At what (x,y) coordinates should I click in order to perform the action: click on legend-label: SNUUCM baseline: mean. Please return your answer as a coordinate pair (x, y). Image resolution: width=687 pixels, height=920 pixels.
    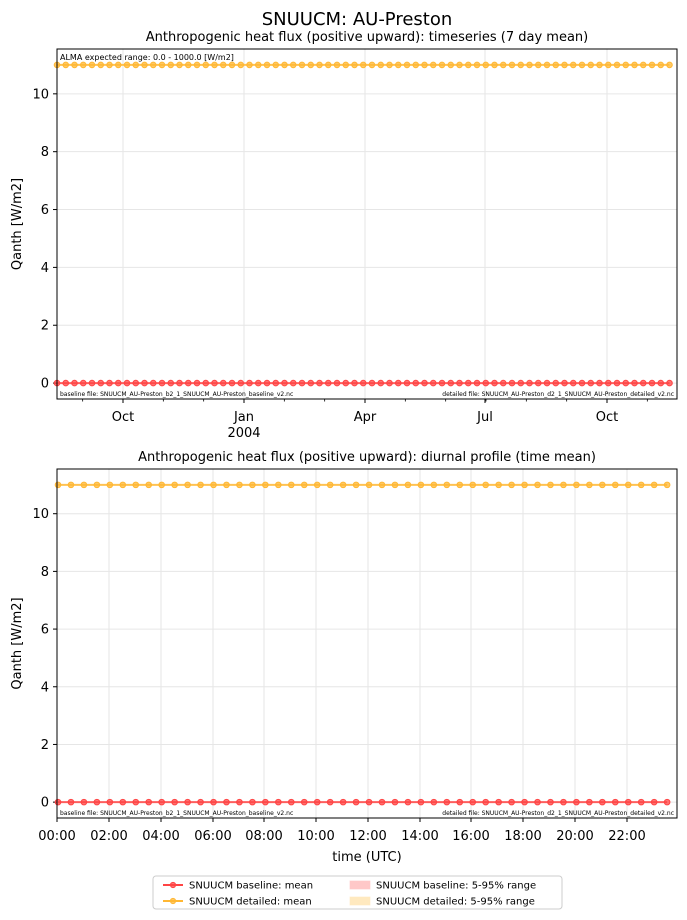
    Looking at the image, I should click on (251, 886).